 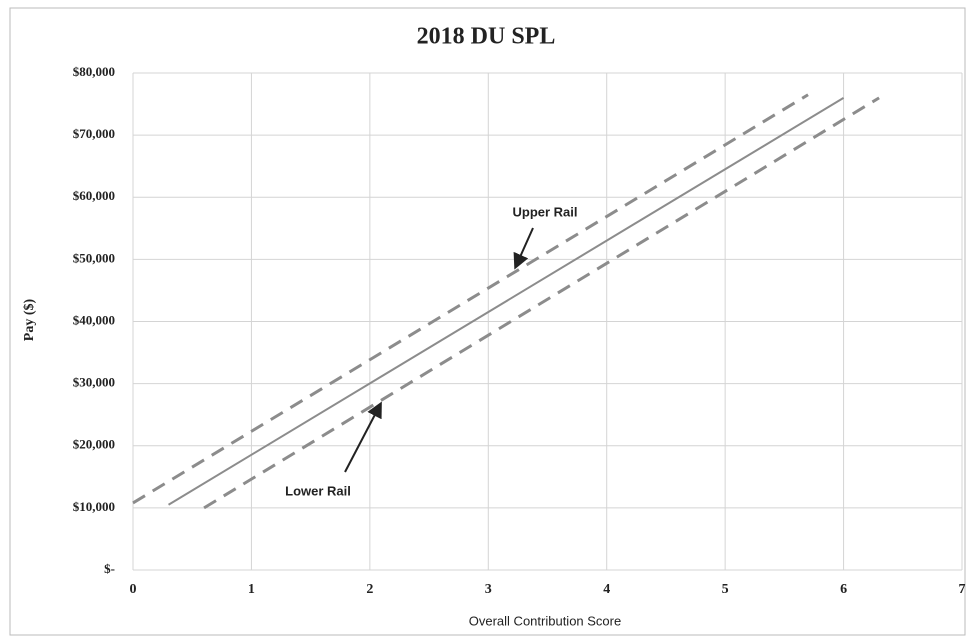 I want to click on x-tick-label: 3, so click(x=488, y=589).